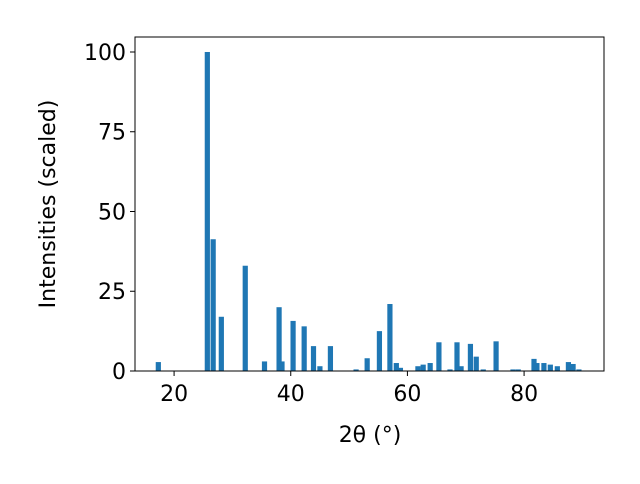 This screenshot has height=484, width=640. I want to click on x-tick-label: 40, so click(291, 394).